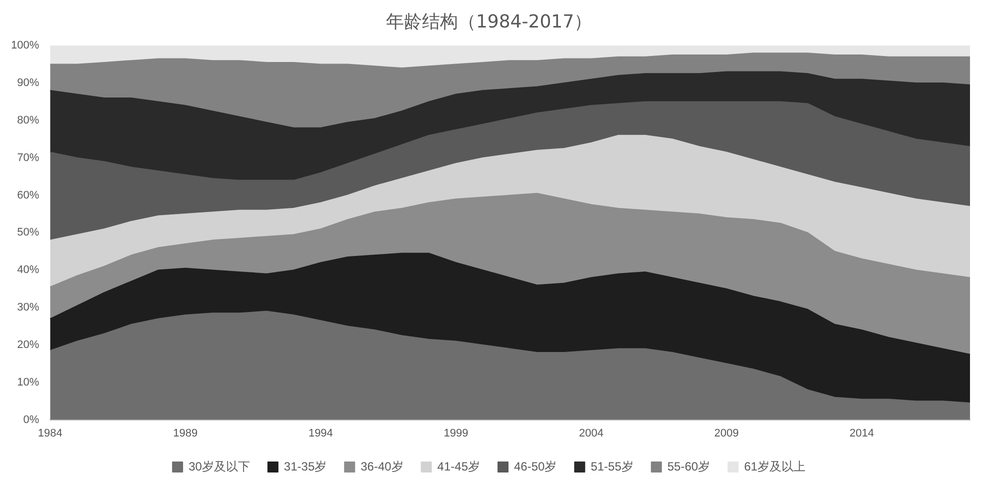 The height and width of the screenshot is (487, 1000). What do you see at coordinates (458, 466) in the screenshot?
I see `legend-label: 41-45岁` at bounding box center [458, 466].